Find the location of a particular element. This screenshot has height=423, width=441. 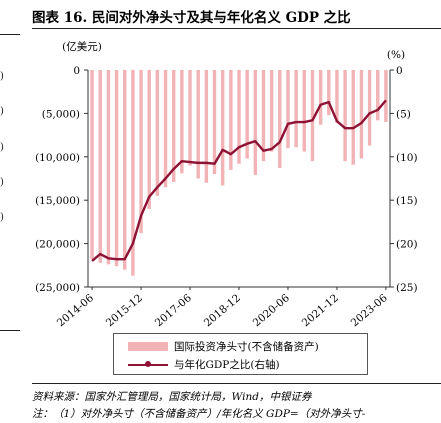

right-tick-label: (15) is located at coordinates (407, 201).